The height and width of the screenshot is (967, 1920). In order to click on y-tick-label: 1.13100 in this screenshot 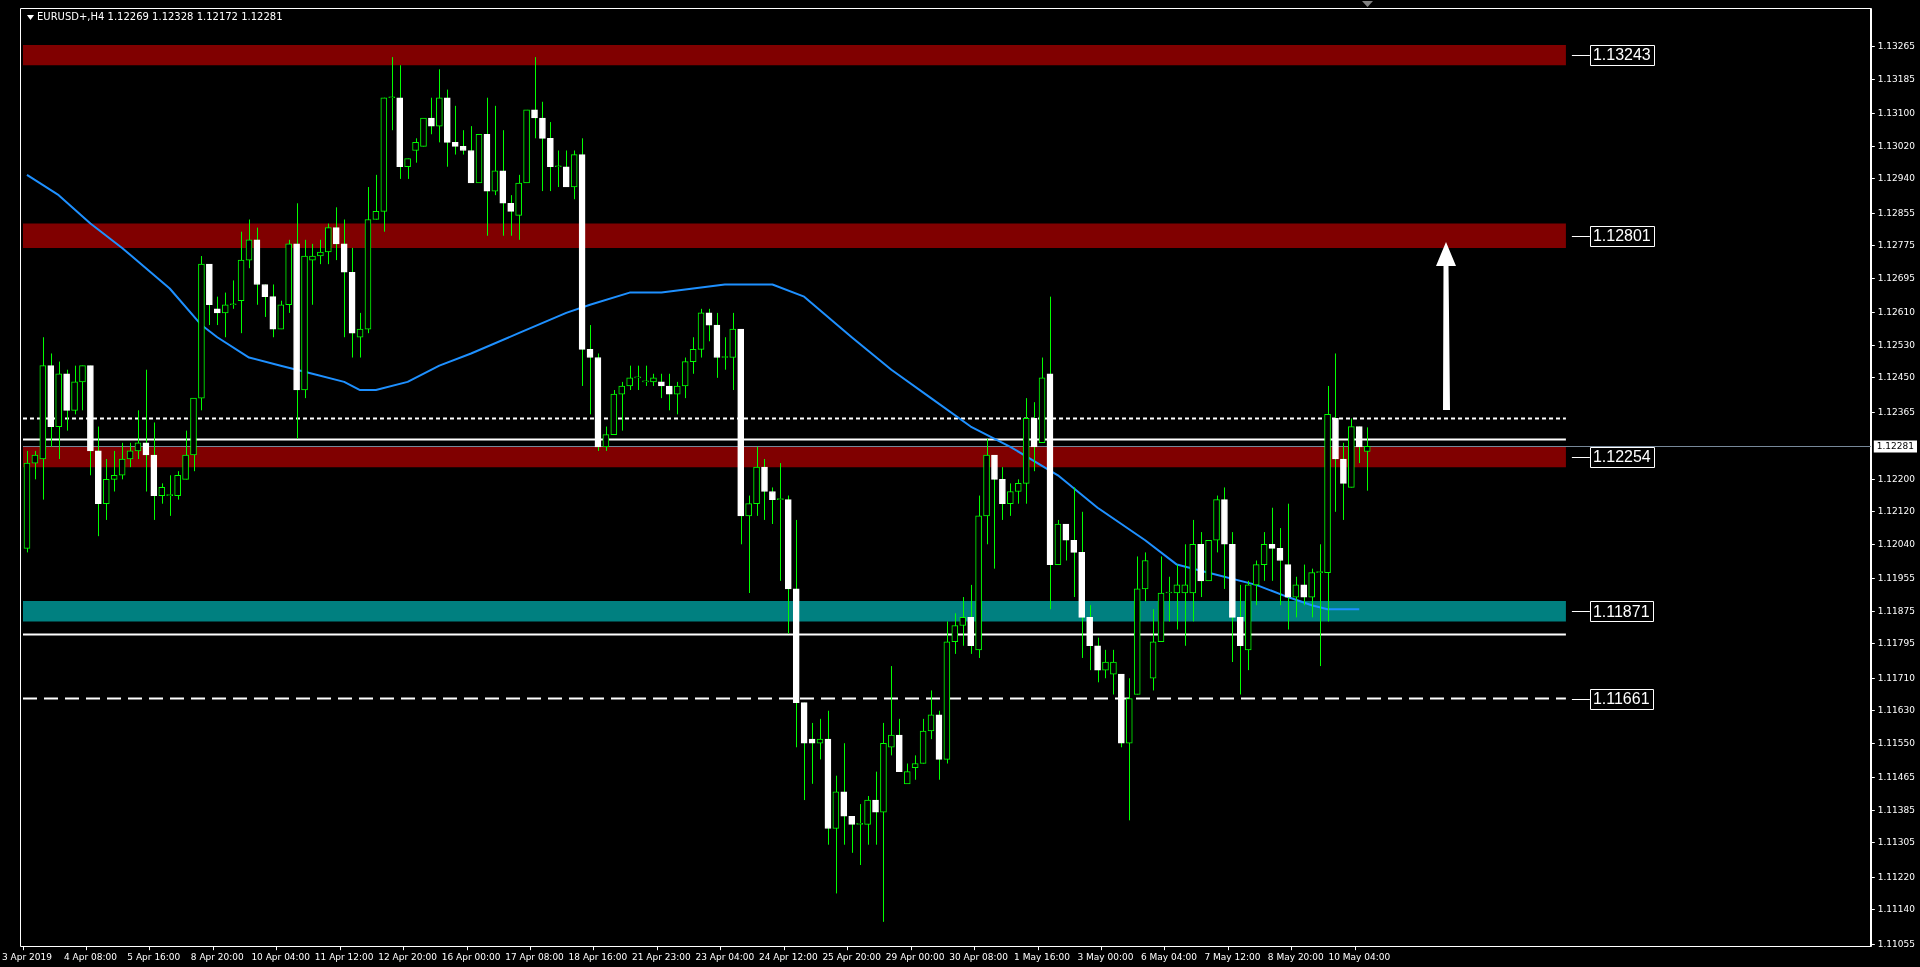, I will do `click(1896, 113)`.